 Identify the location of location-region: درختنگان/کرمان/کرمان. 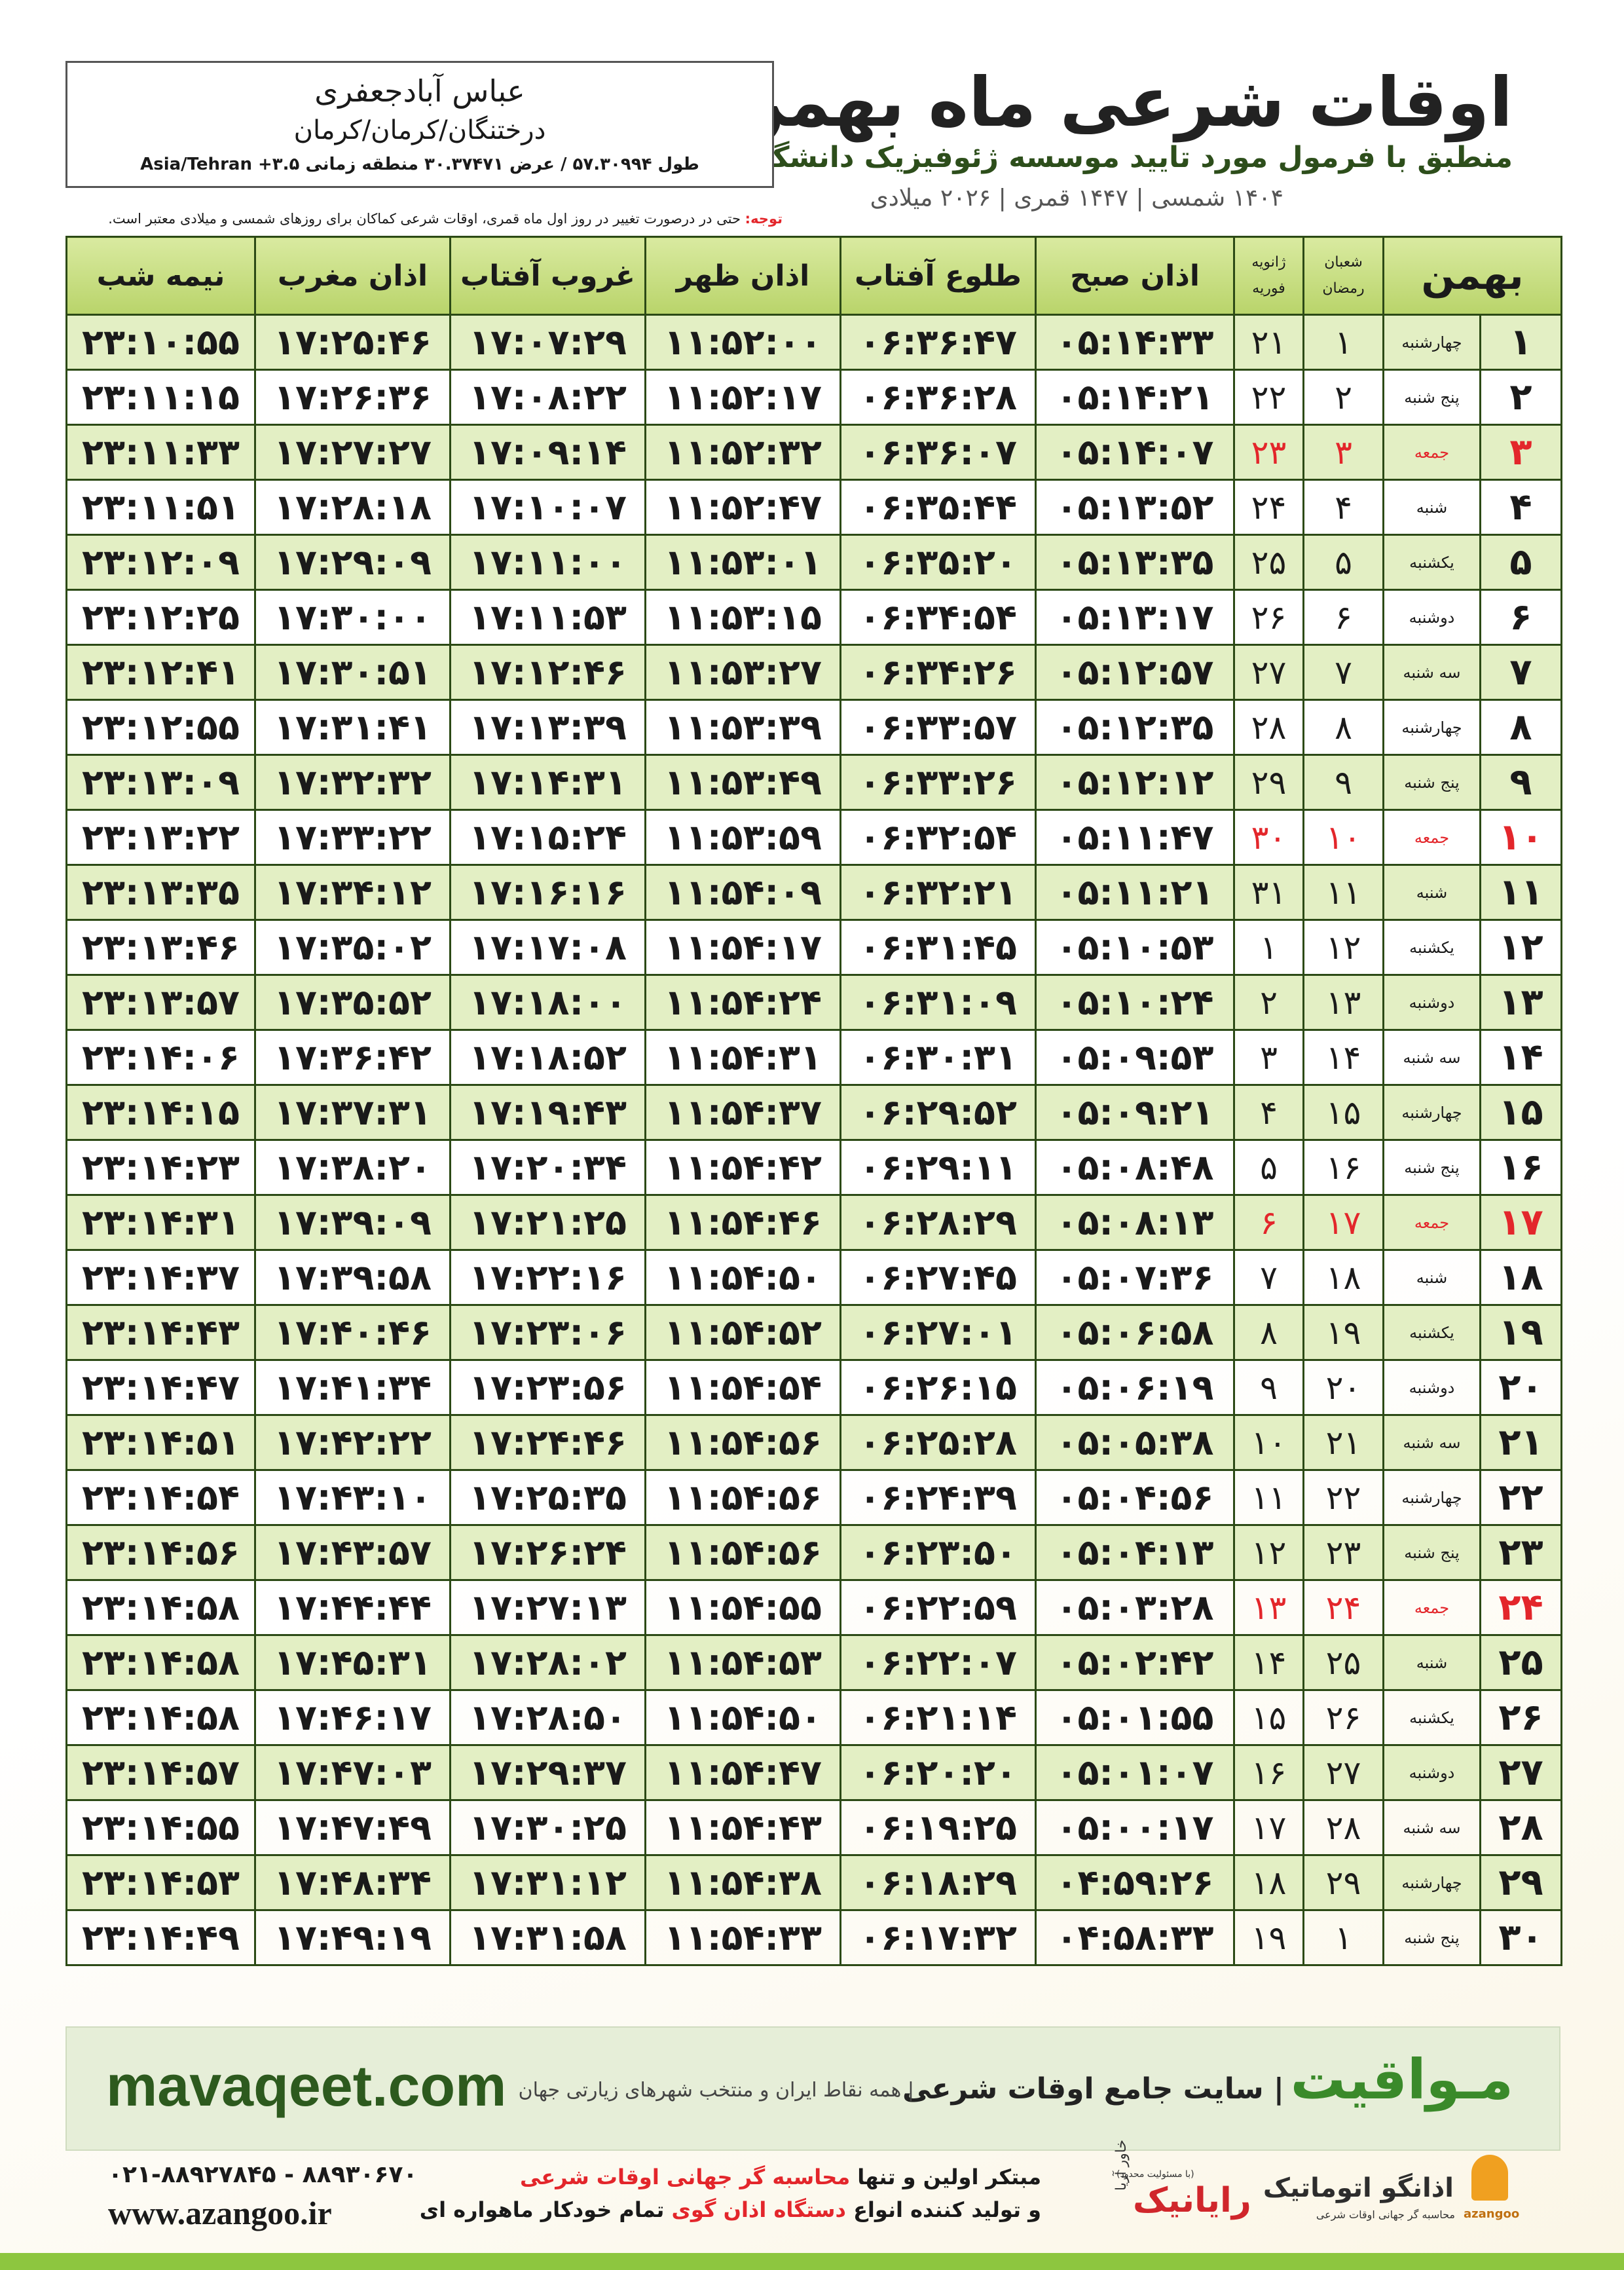
(419, 130).